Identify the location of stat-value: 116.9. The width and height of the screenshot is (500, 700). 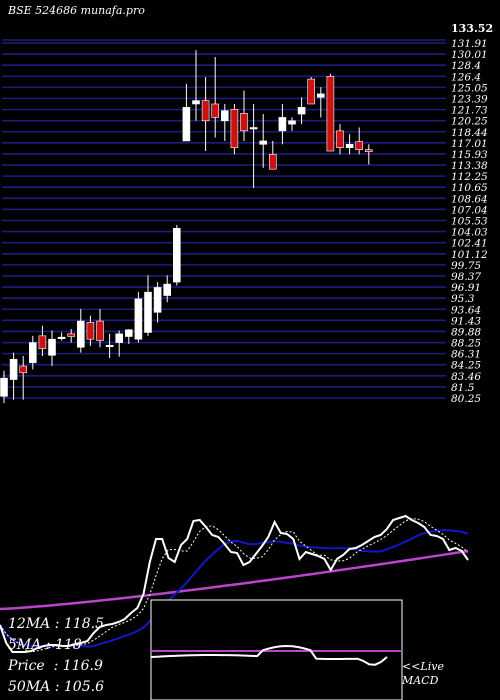
(82, 666).